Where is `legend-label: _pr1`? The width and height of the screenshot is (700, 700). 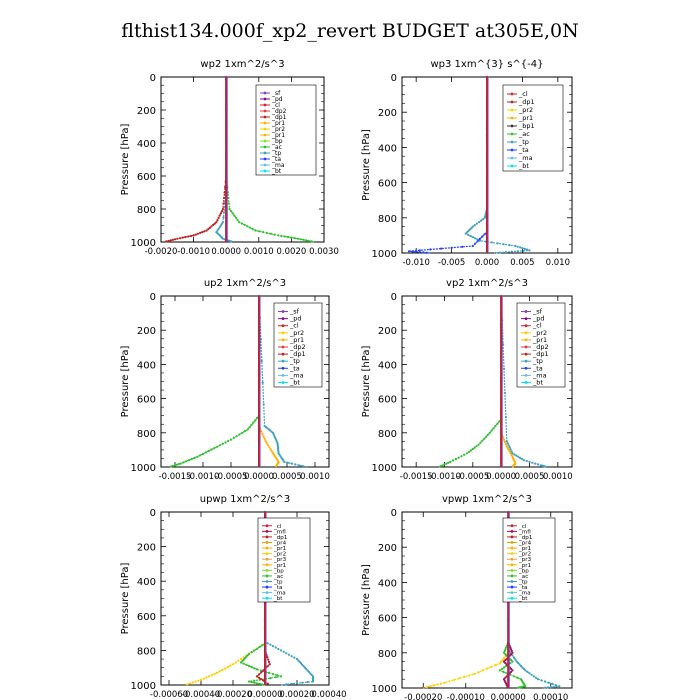
legend-label: _pr1 is located at coordinates (296, 340).